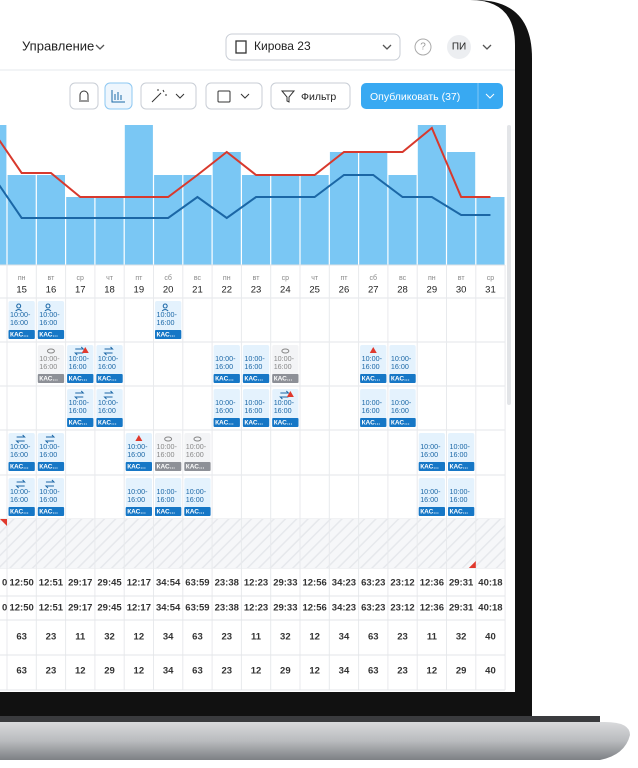 The height and width of the screenshot is (768, 638). Describe the element at coordinates (109, 583) in the screenshot. I see `total: 29:45` at that location.